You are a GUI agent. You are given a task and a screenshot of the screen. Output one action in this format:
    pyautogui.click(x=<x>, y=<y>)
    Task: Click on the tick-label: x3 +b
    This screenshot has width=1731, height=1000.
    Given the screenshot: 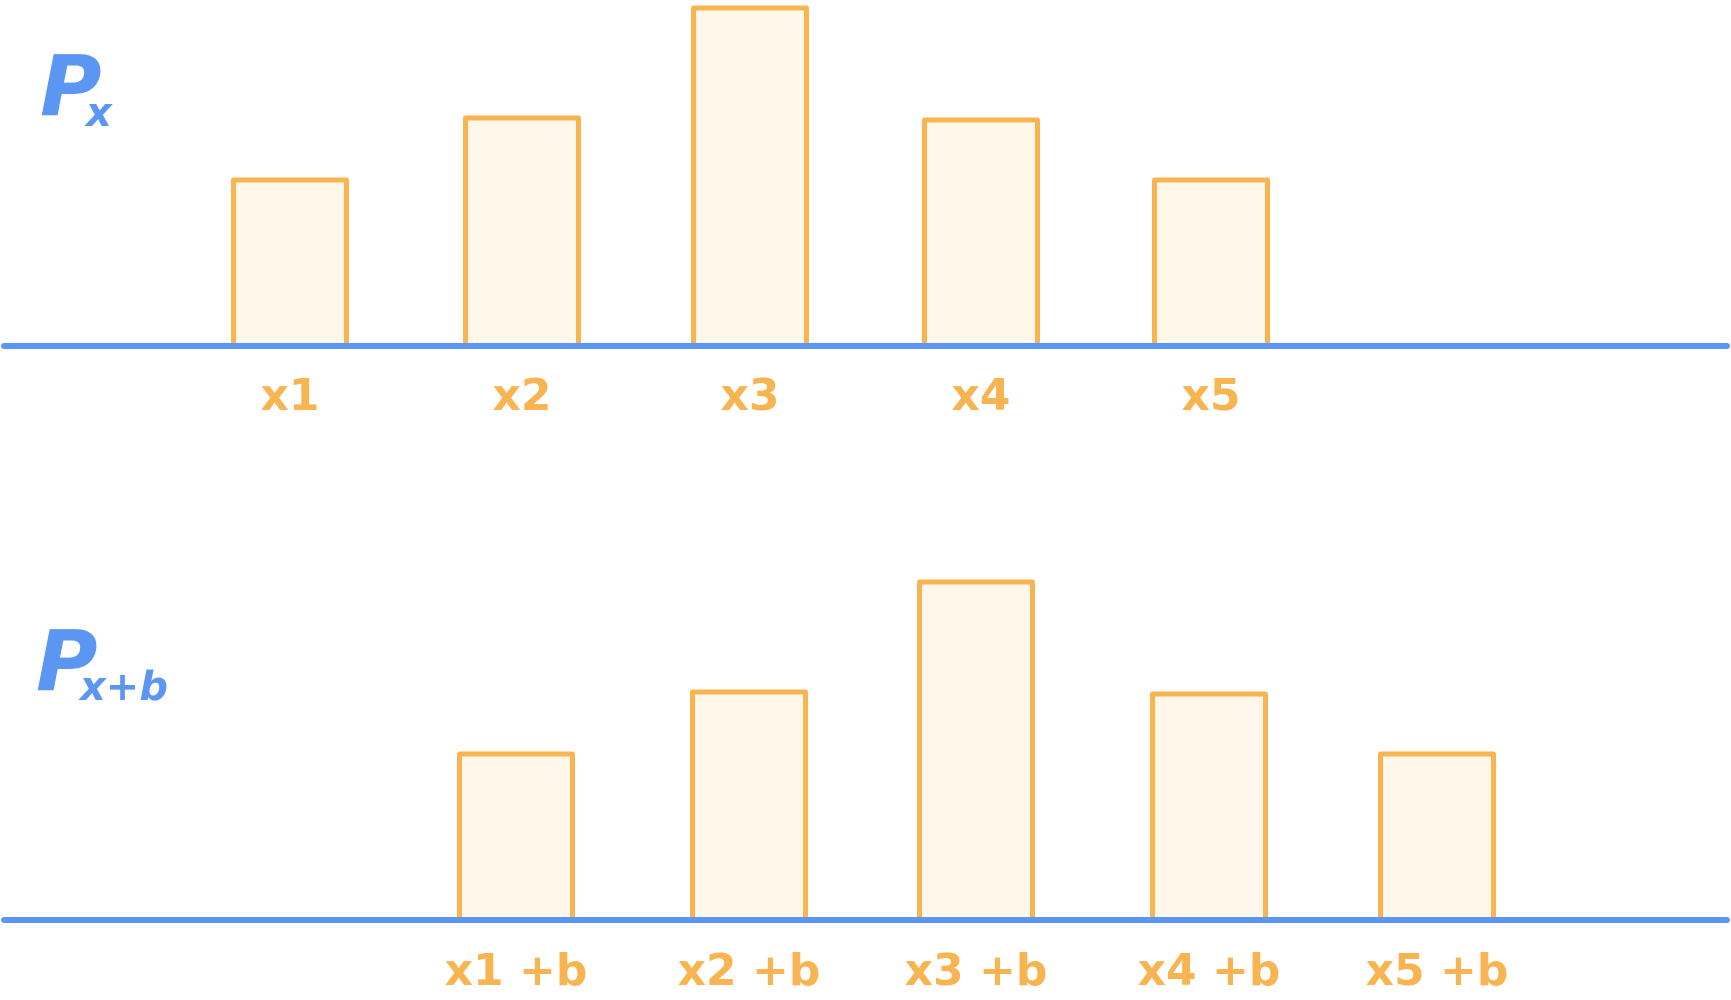 What is the action you would take?
    pyautogui.click(x=976, y=970)
    